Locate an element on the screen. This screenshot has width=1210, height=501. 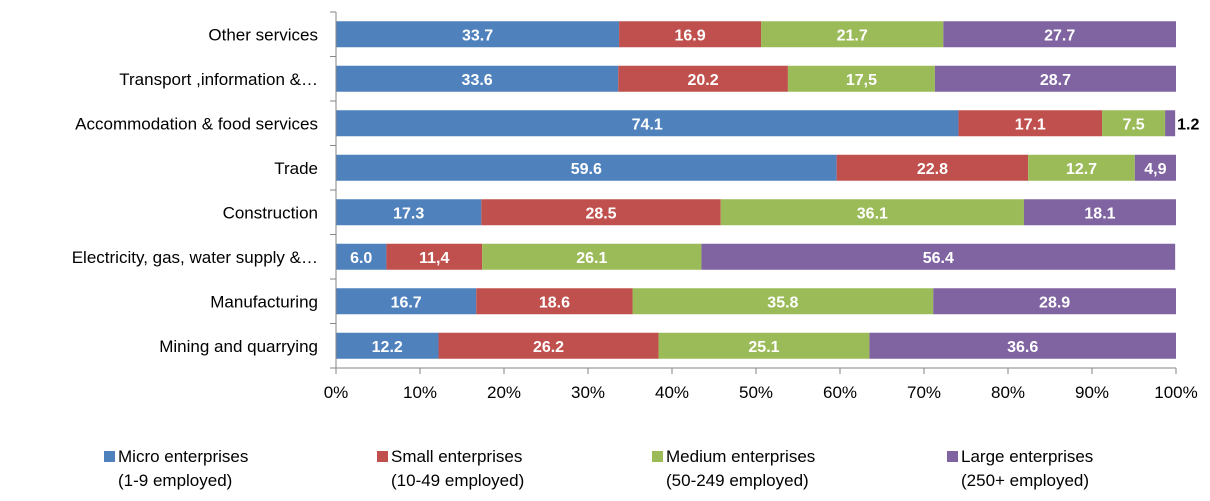
data-label: 21.7 is located at coordinates (852, 35).